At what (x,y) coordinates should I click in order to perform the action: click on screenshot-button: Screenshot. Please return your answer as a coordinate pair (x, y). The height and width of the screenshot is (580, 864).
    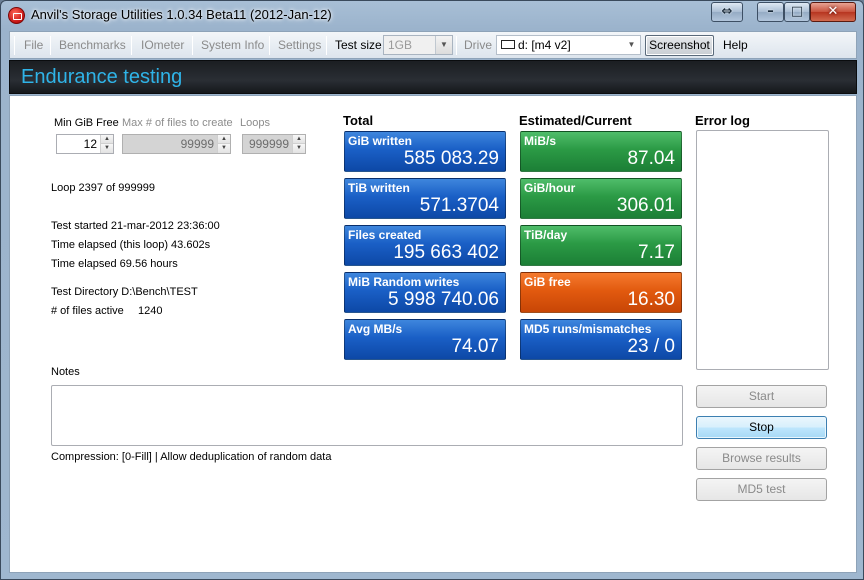
    Looking at the image, I should click on (679, 45).